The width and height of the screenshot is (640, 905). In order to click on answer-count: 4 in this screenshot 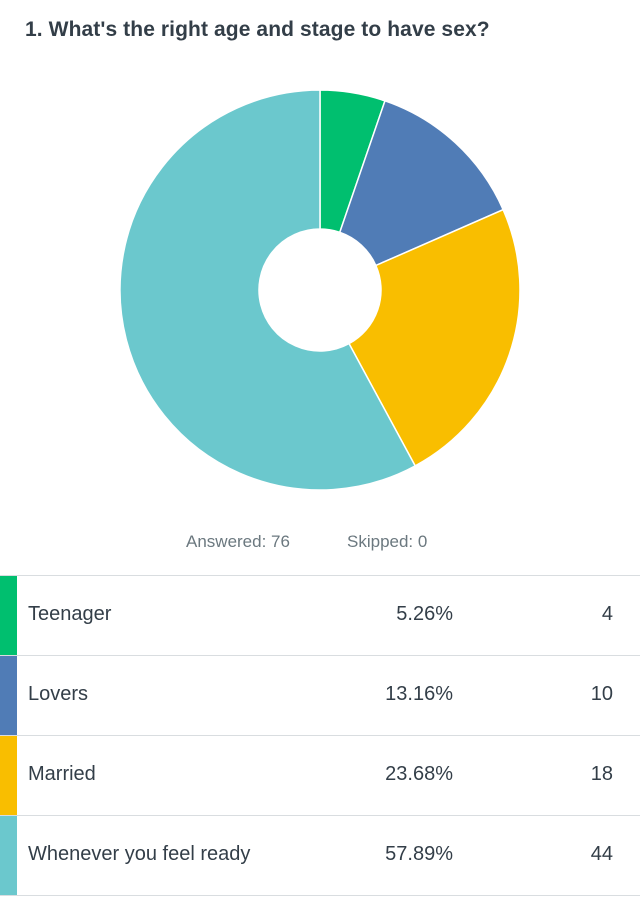, I will do `click(607, 614)`.